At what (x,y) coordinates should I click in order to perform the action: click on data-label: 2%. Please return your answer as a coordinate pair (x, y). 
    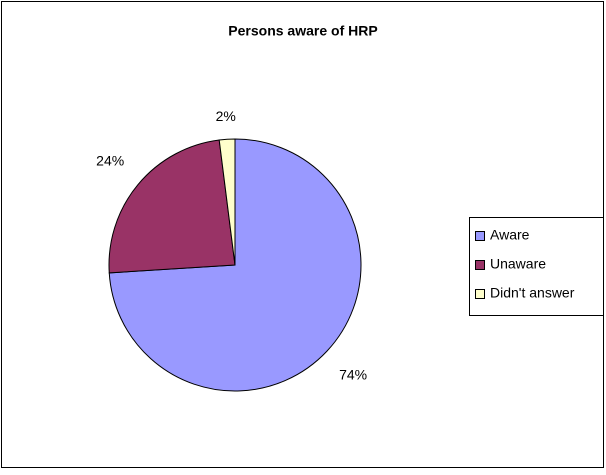
    Looking at the image, I should click on (226, 116).